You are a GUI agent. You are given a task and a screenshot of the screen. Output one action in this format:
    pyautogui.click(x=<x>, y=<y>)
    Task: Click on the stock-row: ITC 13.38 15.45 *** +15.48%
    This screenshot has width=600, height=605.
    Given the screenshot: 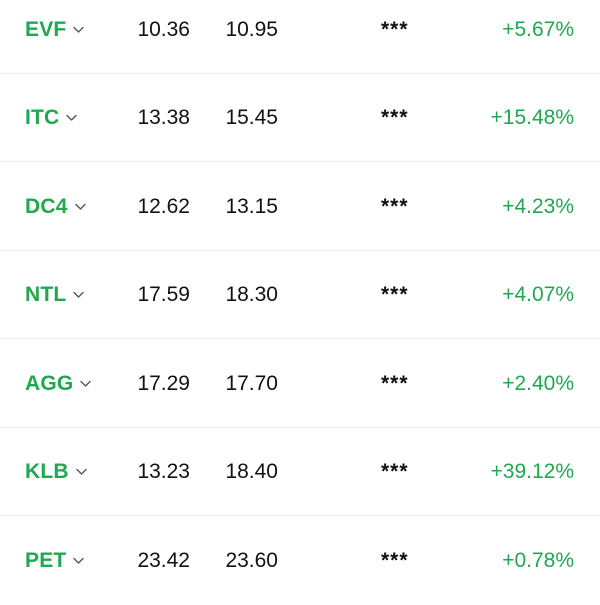 What is the action you would take?
    pyautogui.click(x=300, y=118)
    